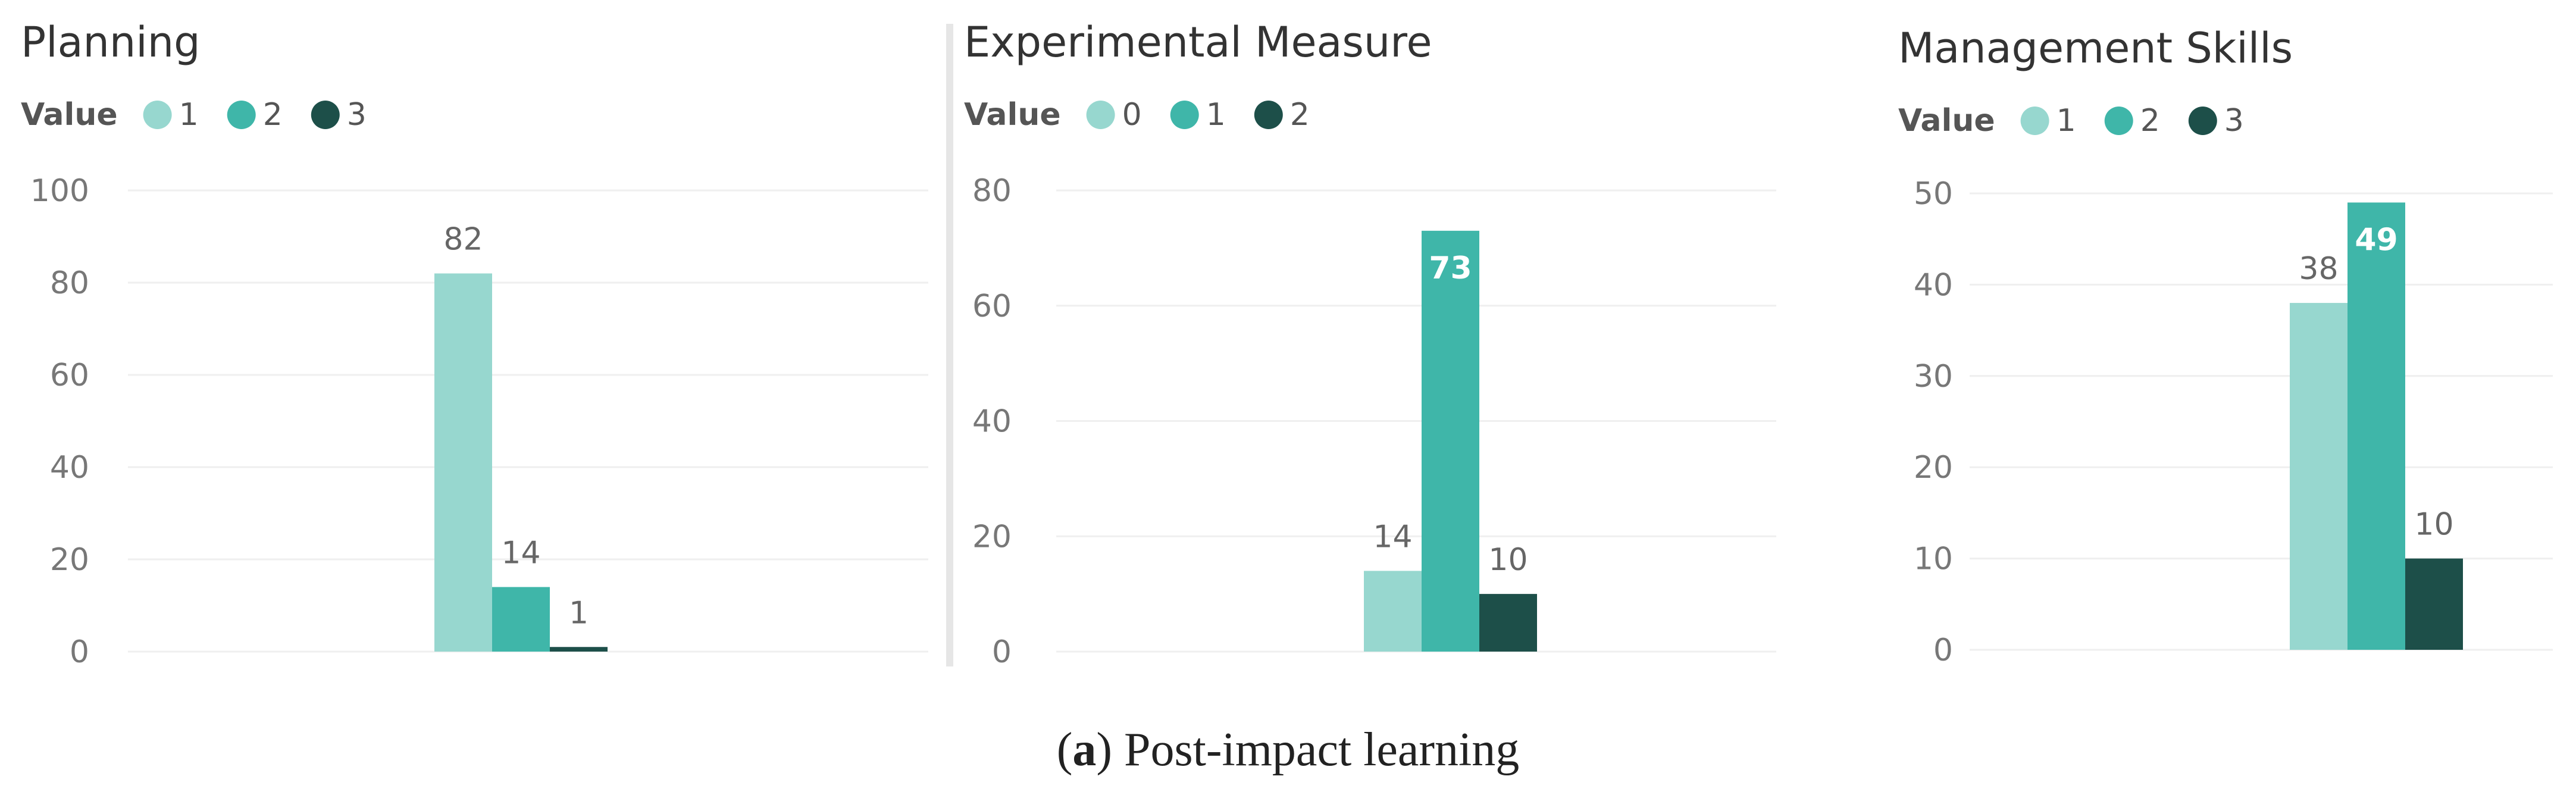  What do you see at coordinates (949, 345) in the screenshot?
I see `panel-divider` at bounding box center [949, 345].